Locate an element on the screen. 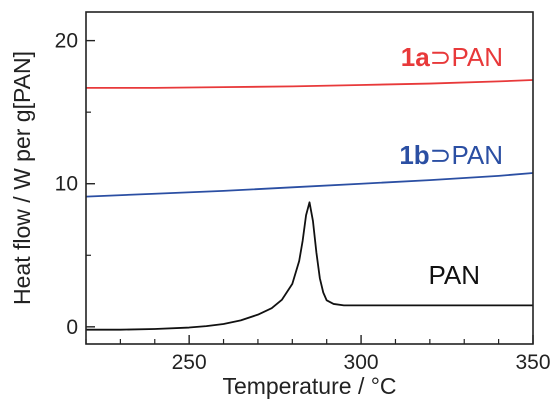 The height and width of the screenshot is (400, 557). y-tick-label: 10 is located at coordinates (66, 184).